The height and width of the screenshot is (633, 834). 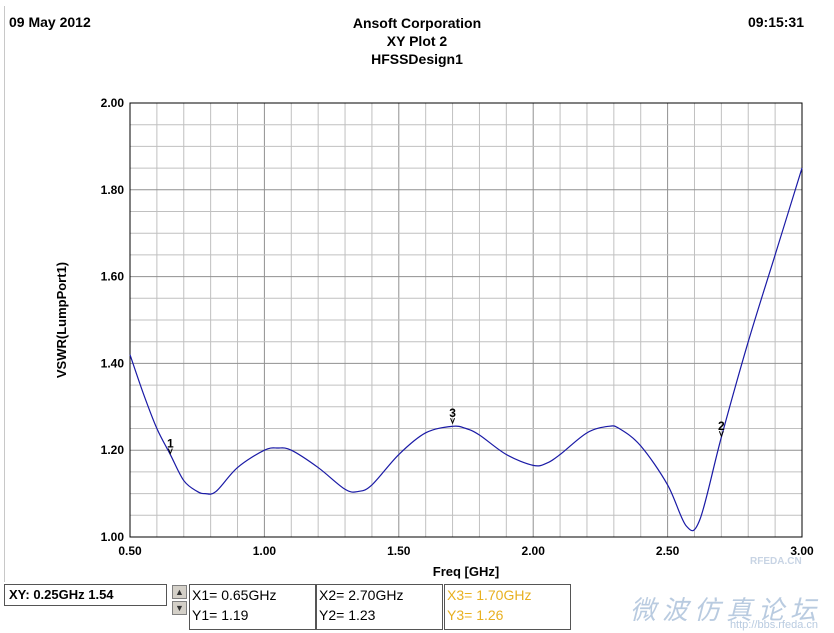 What do you see at coordinates (347, 615) in the screenshot?
I see `marker-2-y: Y2= 1.23` at bounding box center [347, 615].